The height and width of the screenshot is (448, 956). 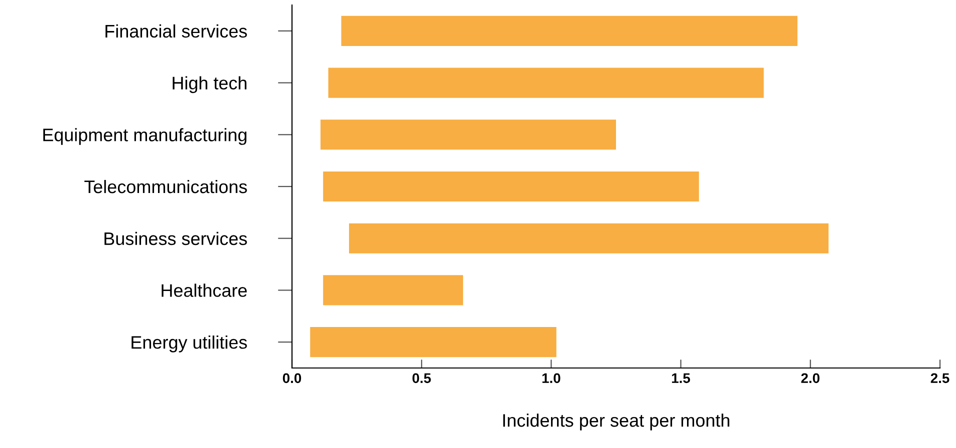 What do you see at coordinates (292, 378) in the screenshot?
I see `x-tick-label: 0.0` at bounding box center [292, 378].